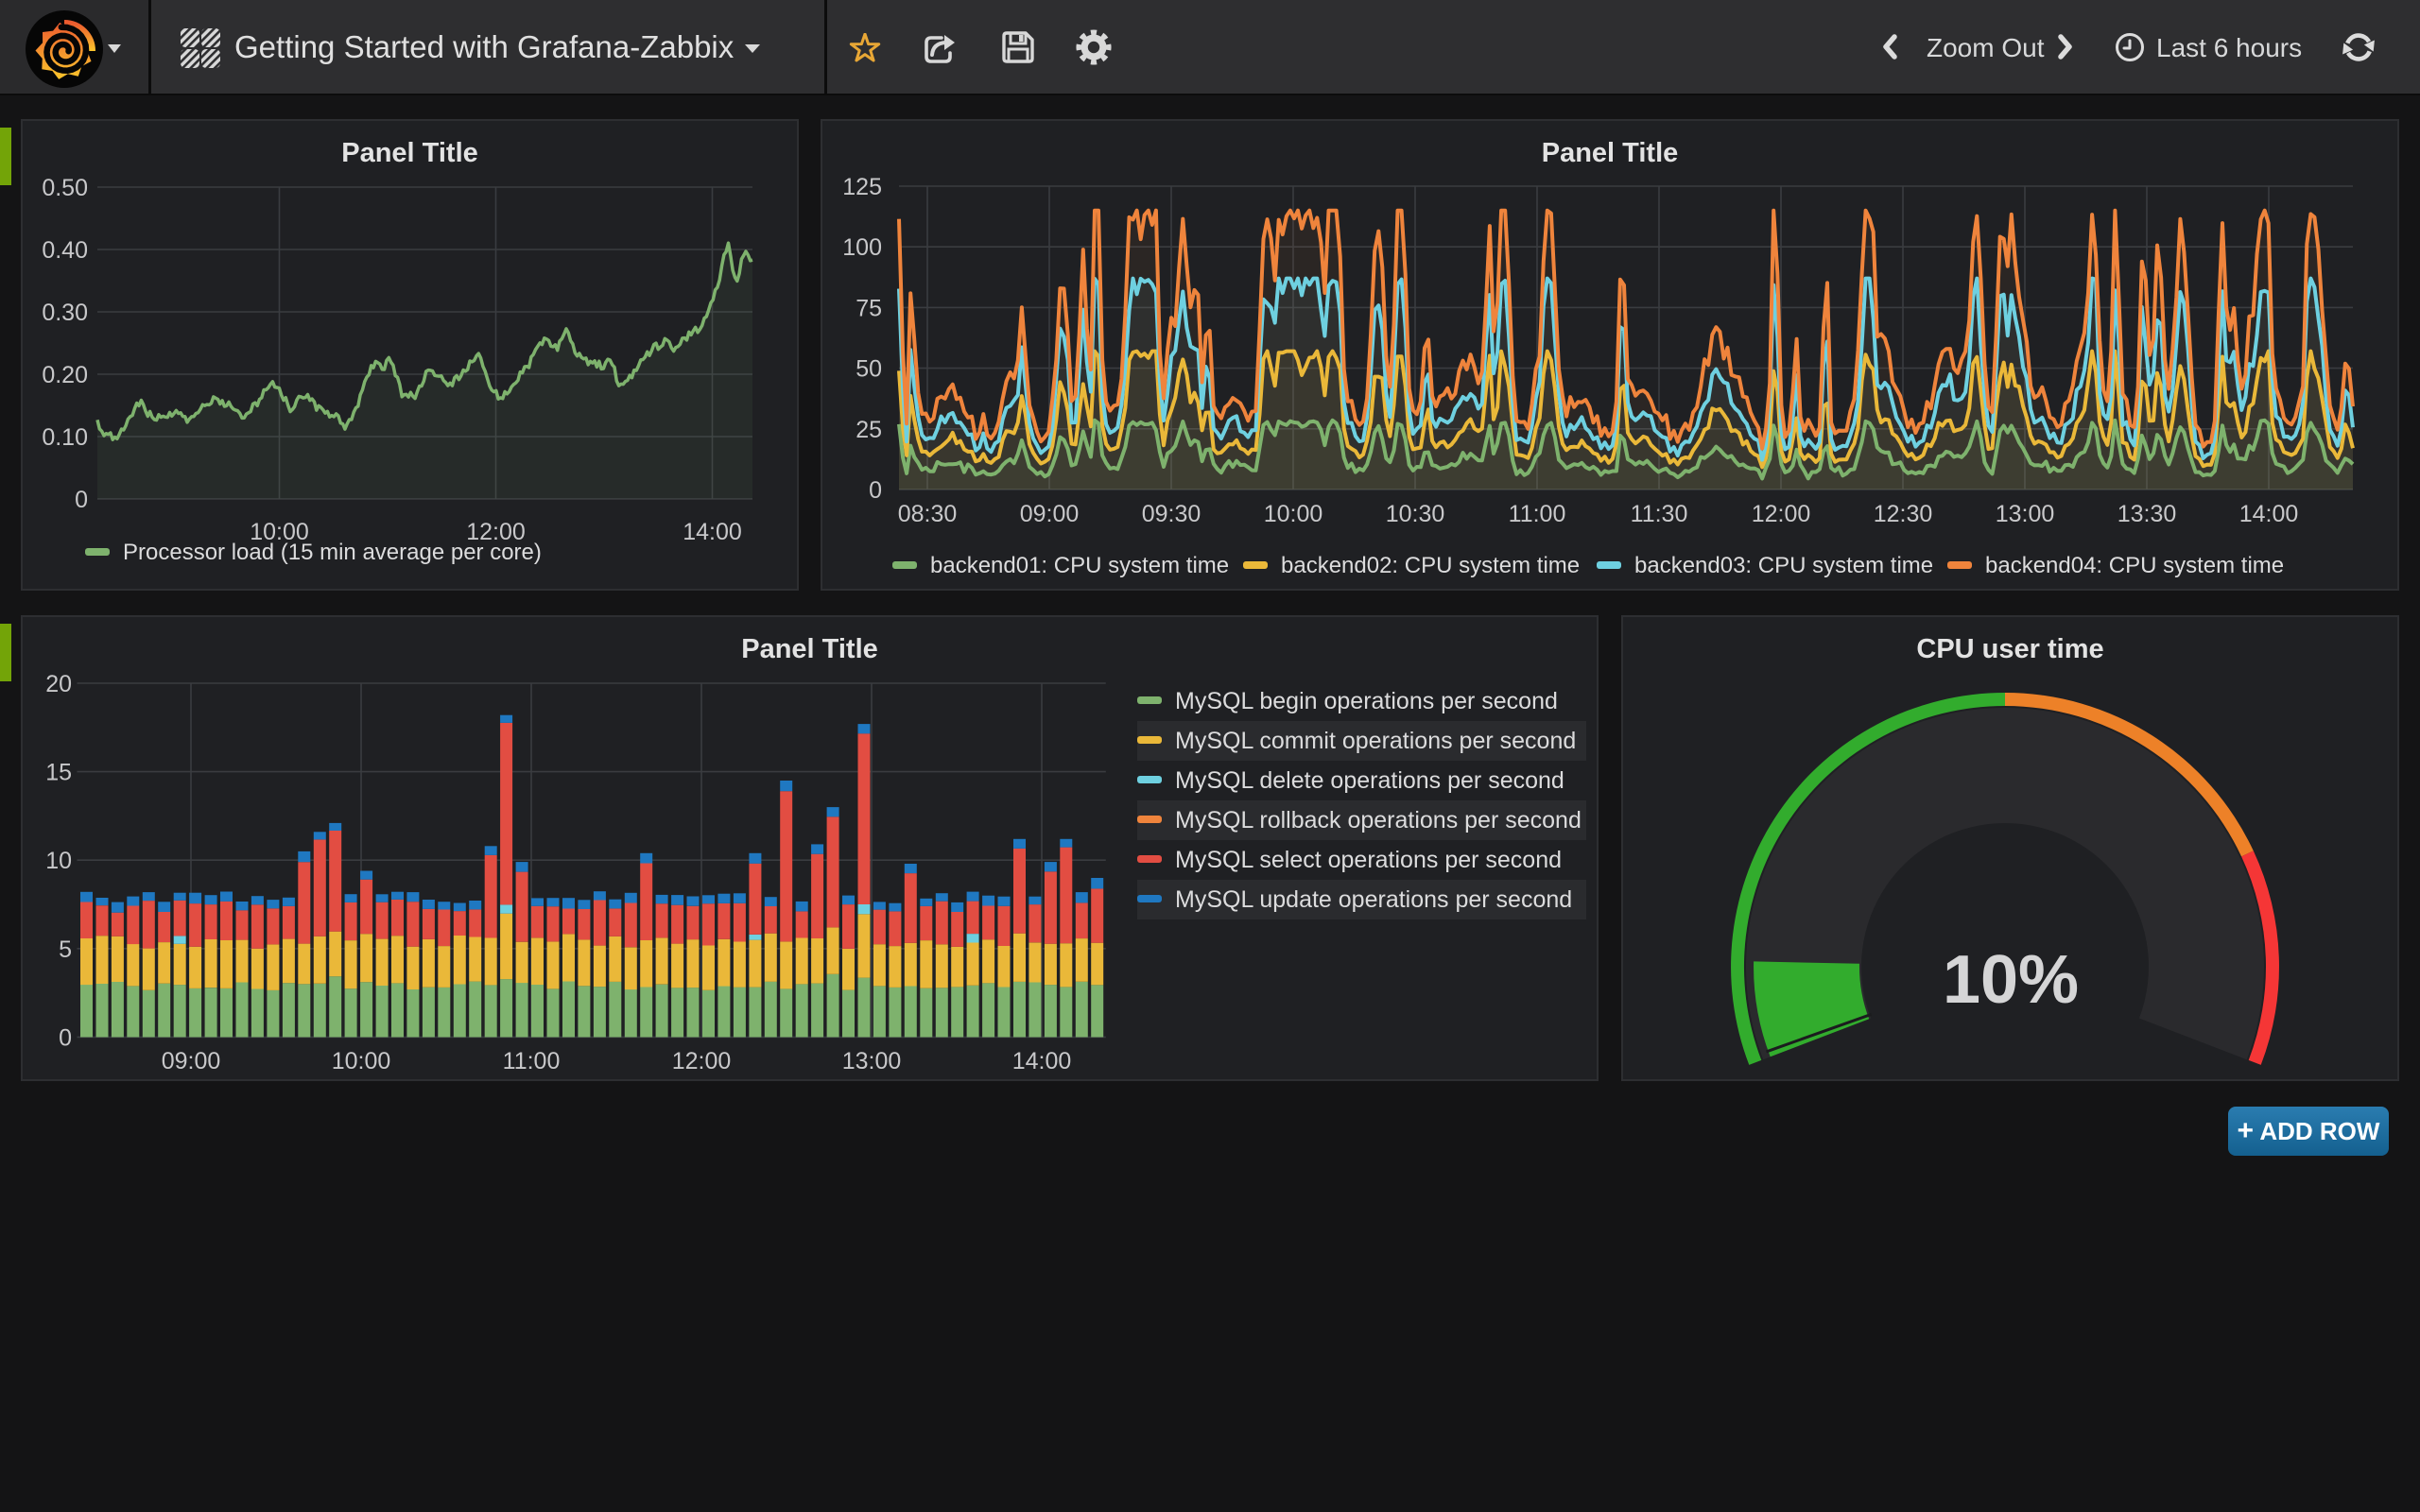  What do you see at coordinates (1171, 514) in the screenshot?
I see `svg-text: 09:30` at bounding box center [1171, 514].